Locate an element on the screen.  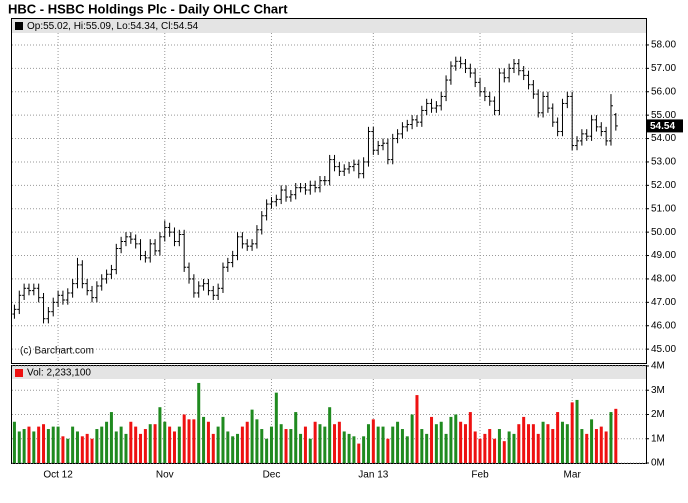
y-tick-label: 57.00 is located at coordinates (663, 68).